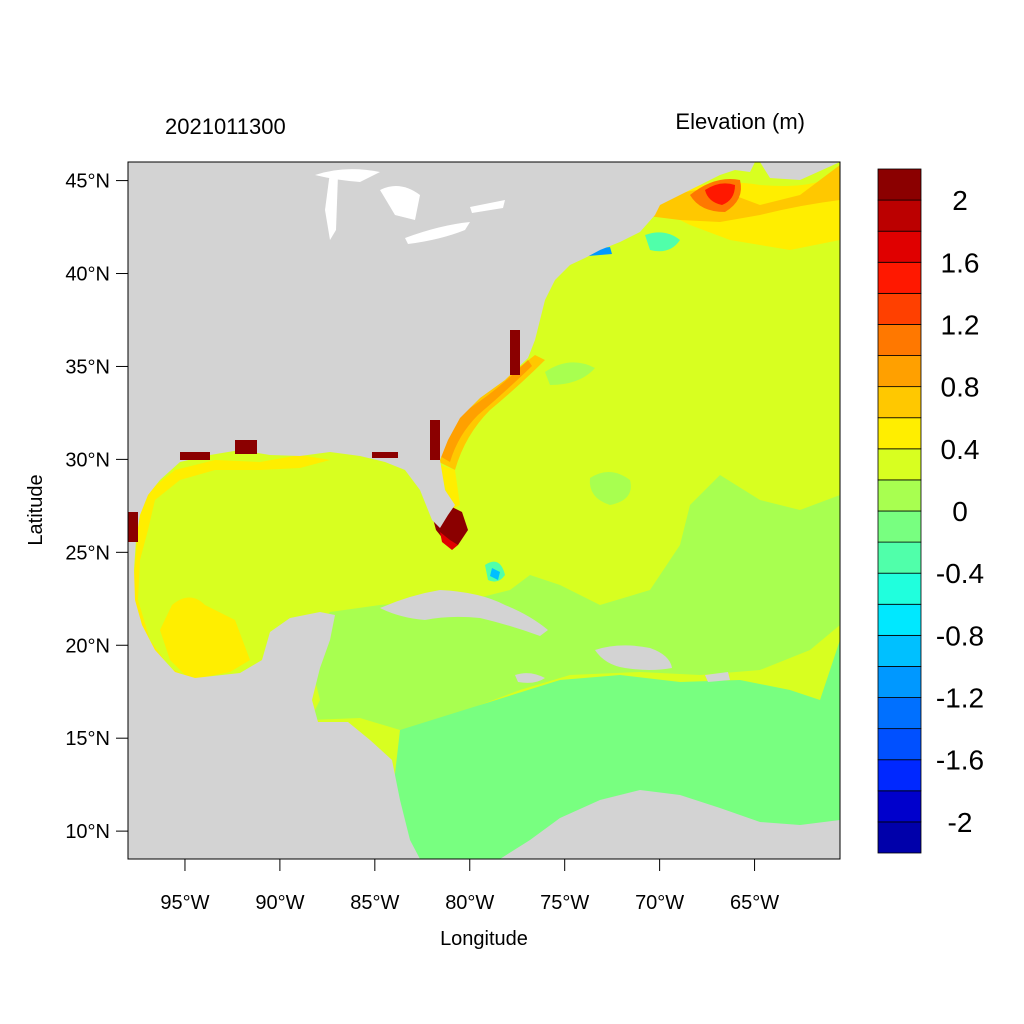  I want to click on lon-tick-label: 65°W, so click(754, 903).